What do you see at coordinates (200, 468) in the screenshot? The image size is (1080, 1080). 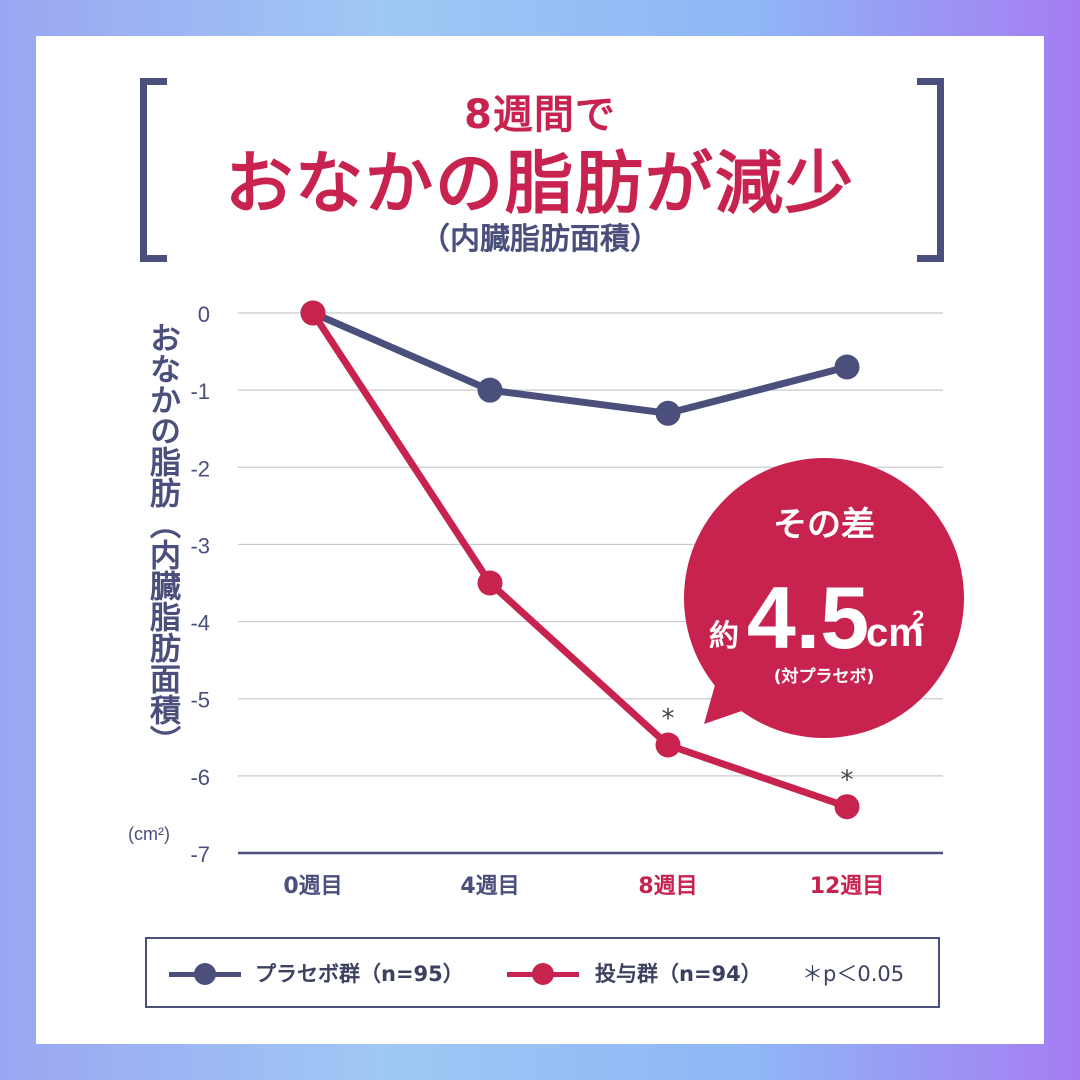 I see `y-tick-label: -2` at bounding box center [200, 468].